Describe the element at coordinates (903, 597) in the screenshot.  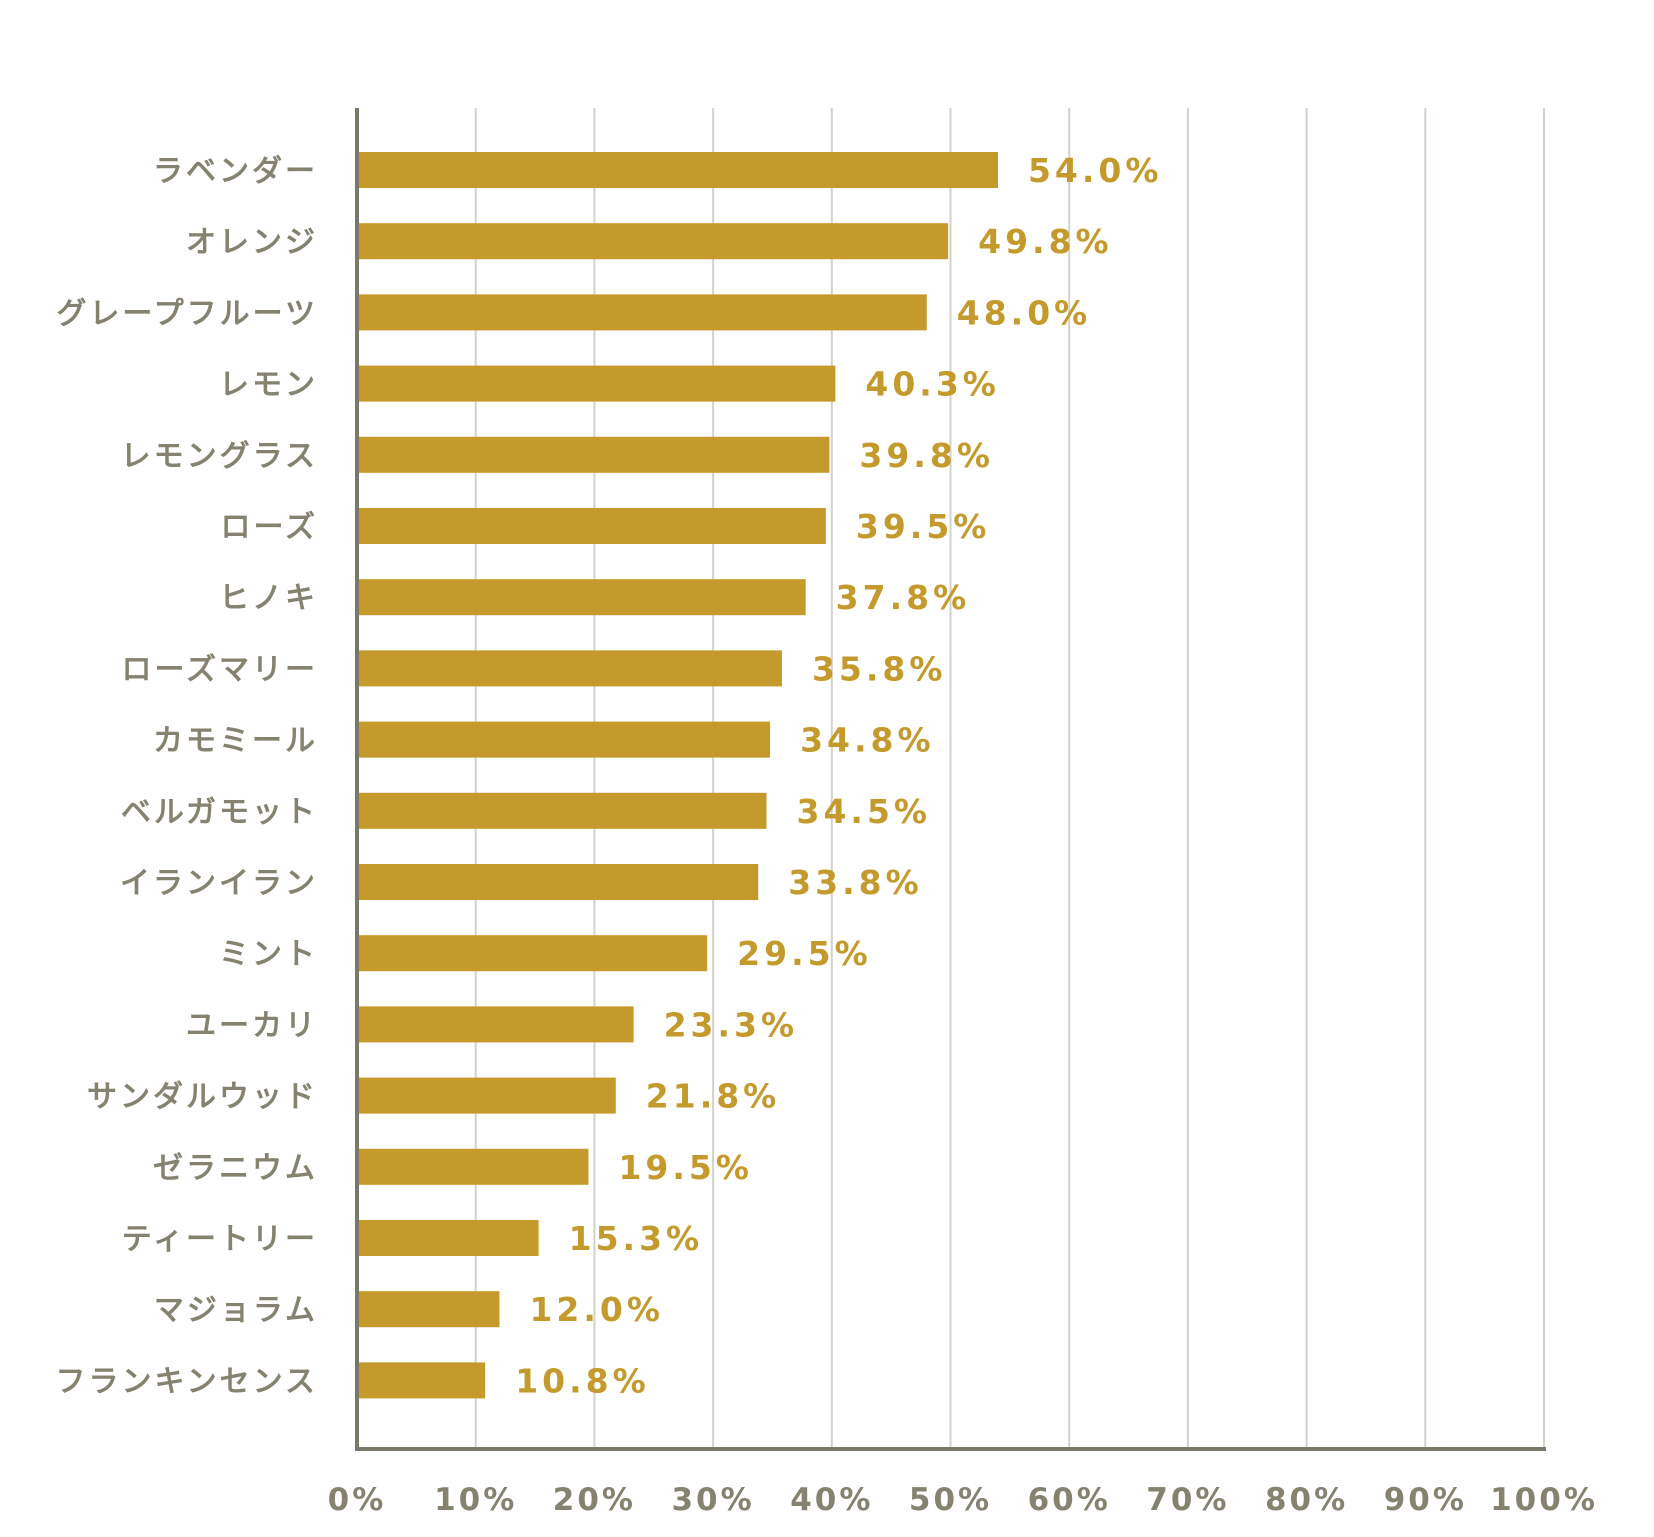
I see `value-label: 37.8%` at that location.